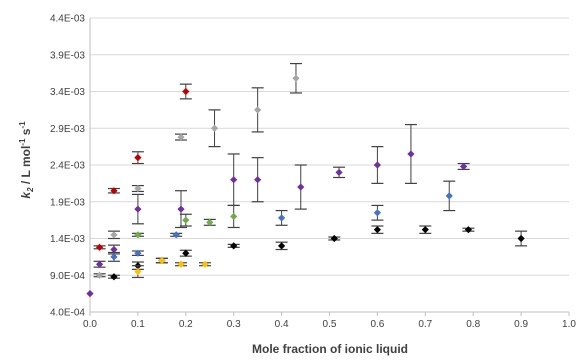  I want to click on x-tick-label: 0.9, so click(521, 324).